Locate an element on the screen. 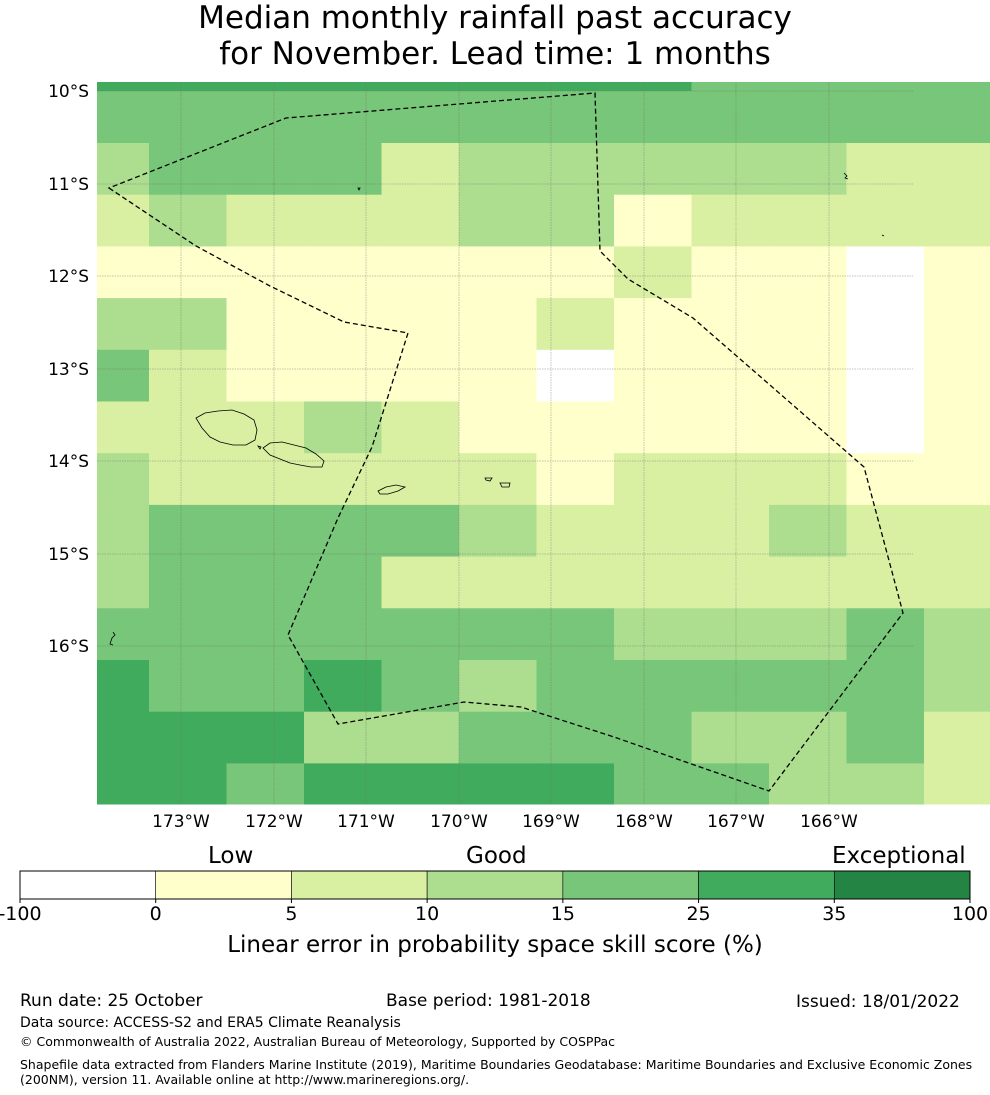  colorbar is located at coordinates (495, 885).